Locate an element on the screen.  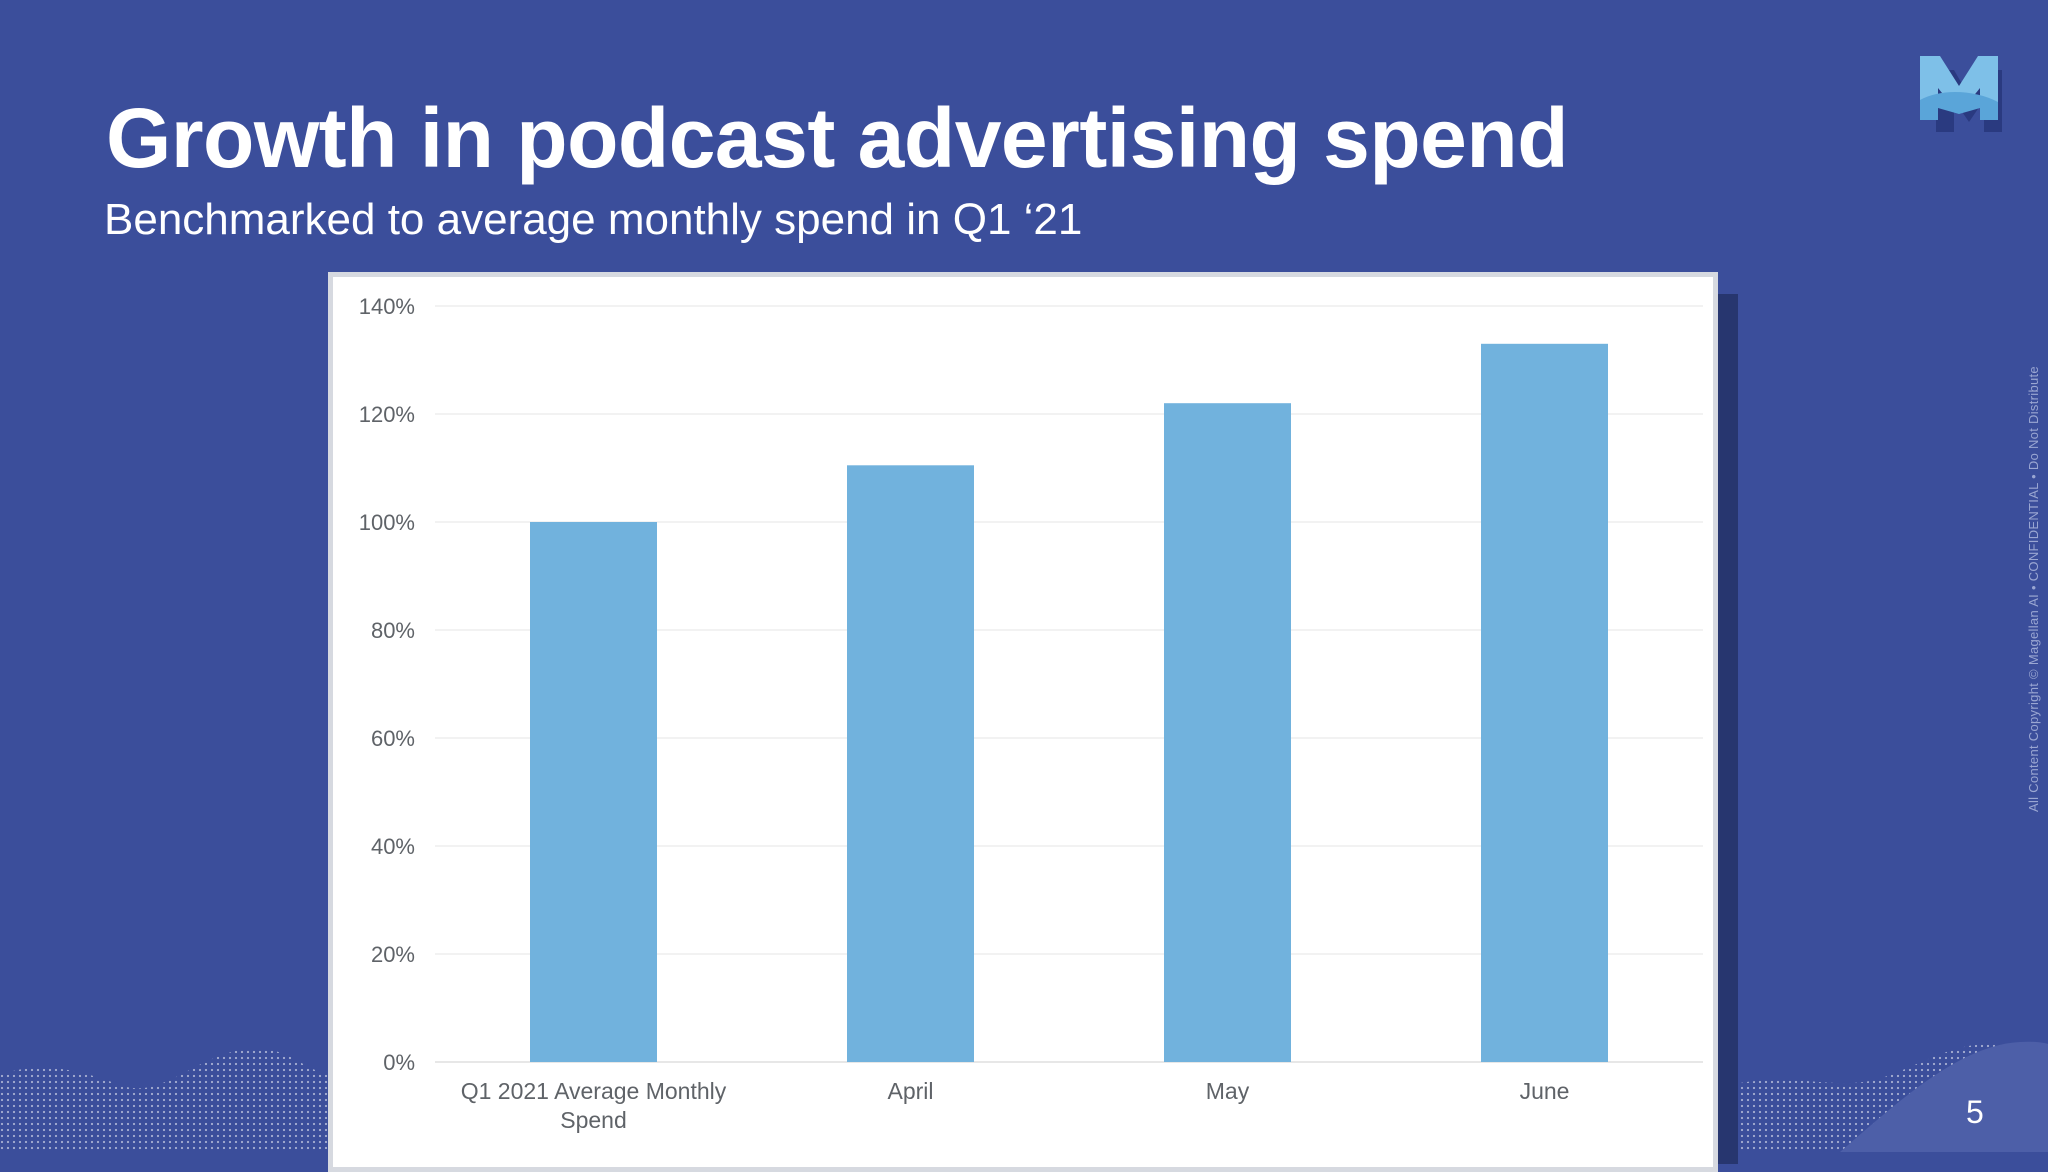
y-tick-label: 40% is located at coordinates (393, 846).